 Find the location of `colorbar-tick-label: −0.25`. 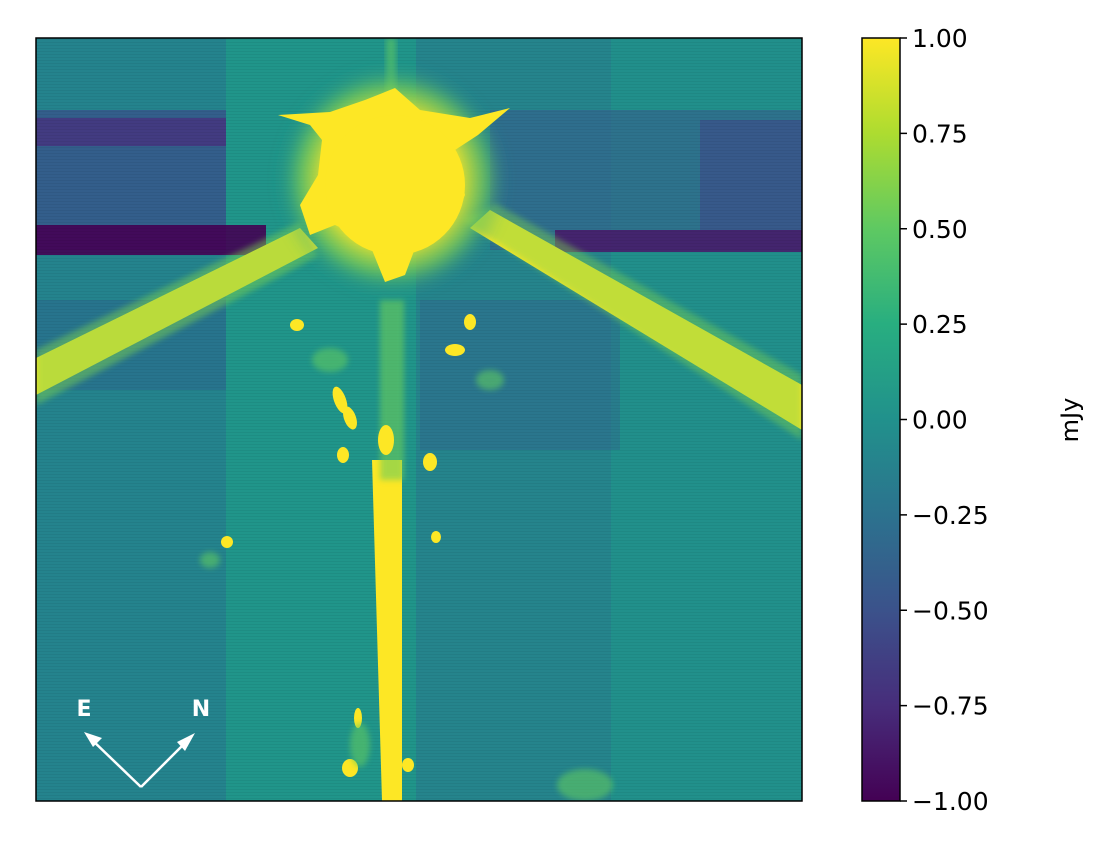

colorbar-tick-label: −0.25 is located at coordinates (950, 515).